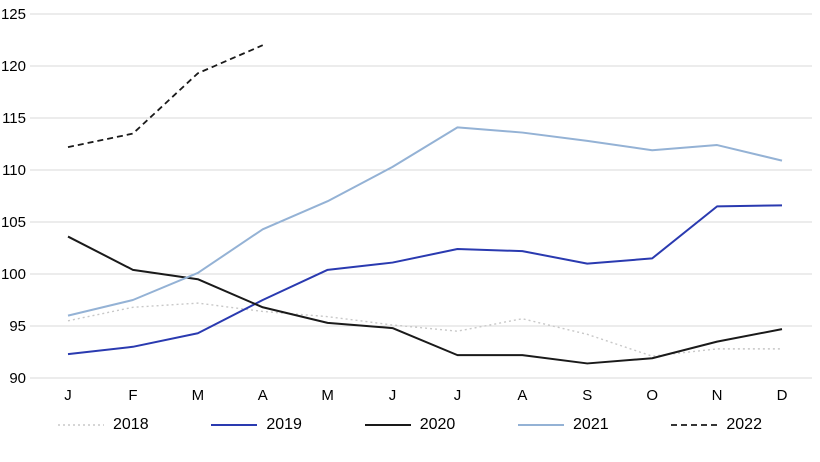 The height and width of the screenshot is (462, 820). Describe the element at coordinates (387, 425) in the screenshot. I see `legend-line-sample-2020` at that location.